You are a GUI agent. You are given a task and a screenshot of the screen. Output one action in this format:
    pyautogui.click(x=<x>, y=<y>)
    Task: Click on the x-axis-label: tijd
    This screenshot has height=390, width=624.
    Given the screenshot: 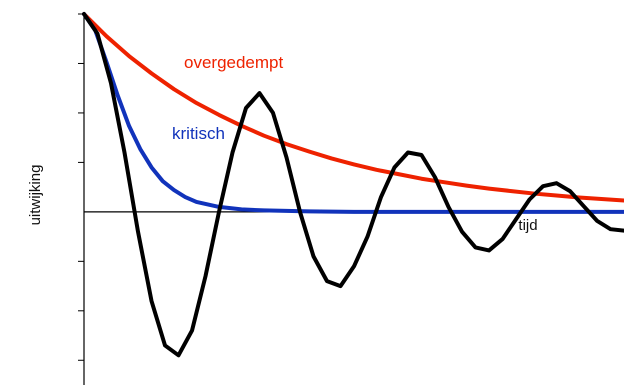 What is the action you would take?
    pyautogui.click(x=527, y=225)
    